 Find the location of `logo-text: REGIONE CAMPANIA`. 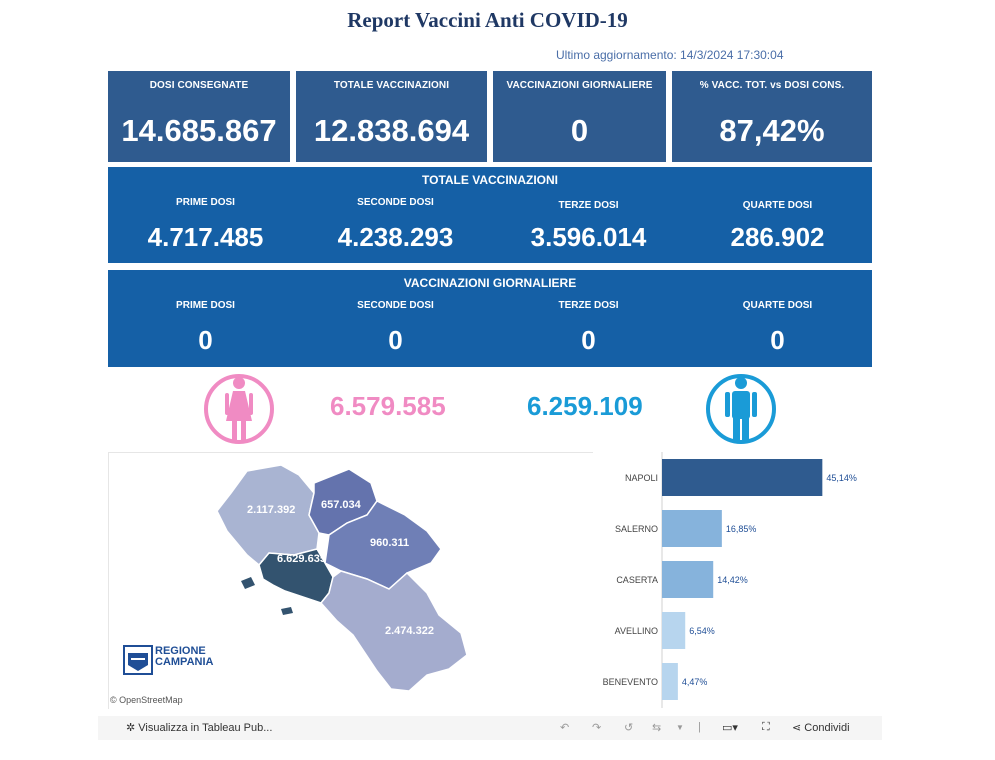

logo-text: REGIONE CAMPANIA is located at coordinates (184, 657).